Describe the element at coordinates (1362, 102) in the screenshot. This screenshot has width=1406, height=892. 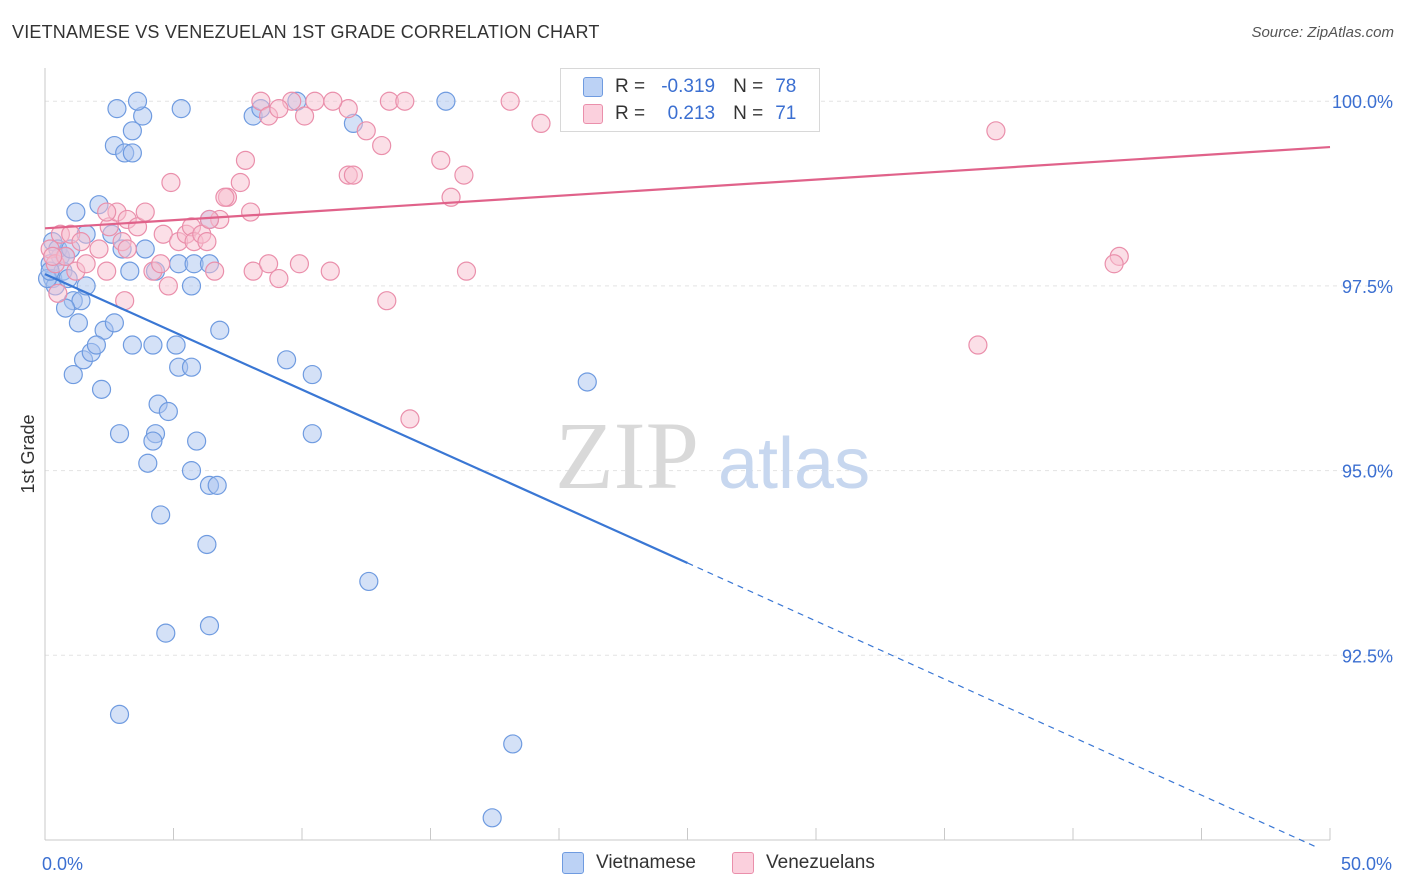
I see `y-tick-label: 100.0%` at that location.